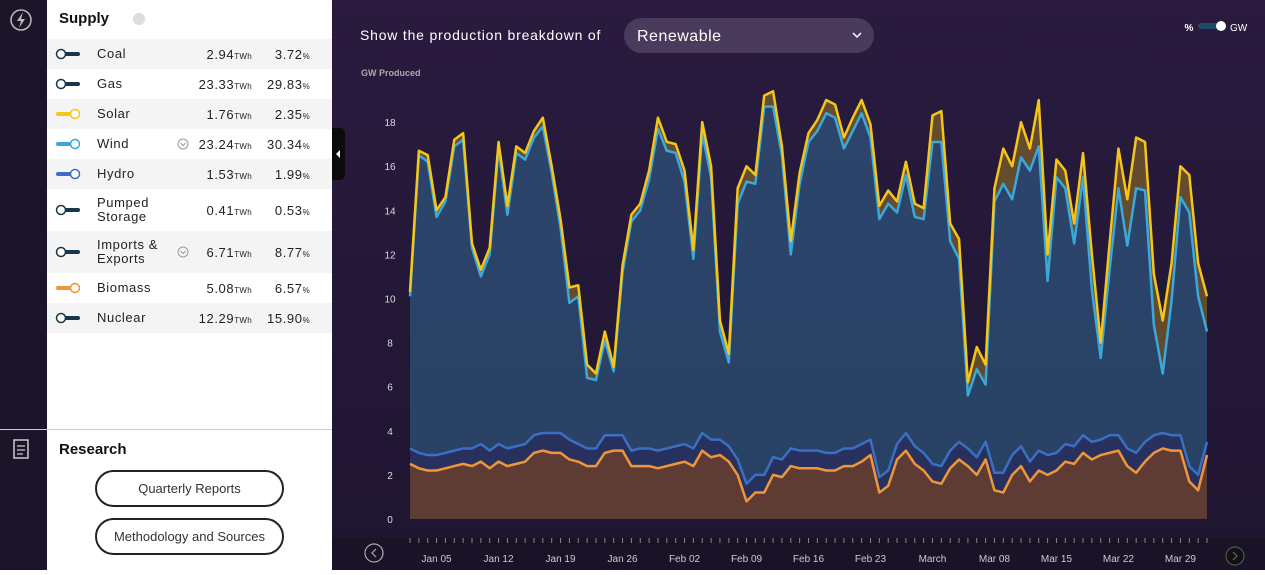 The width and height of the screenshot is (1265, 575). Describe the element at coordinates (189, 210) in the screenshot. I see `supply-row: Pumped Storage 0.41TWh 0.53%` at that location.